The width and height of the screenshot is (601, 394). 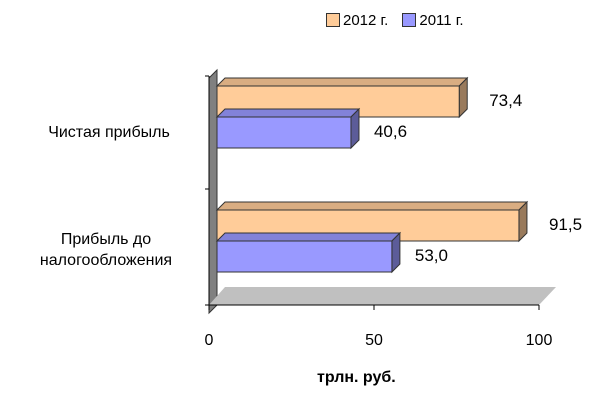 What do you see at coordinates (409, 20) in the screenshot?
I see `legend-swatch-2011` at bounding box center [409, 20].